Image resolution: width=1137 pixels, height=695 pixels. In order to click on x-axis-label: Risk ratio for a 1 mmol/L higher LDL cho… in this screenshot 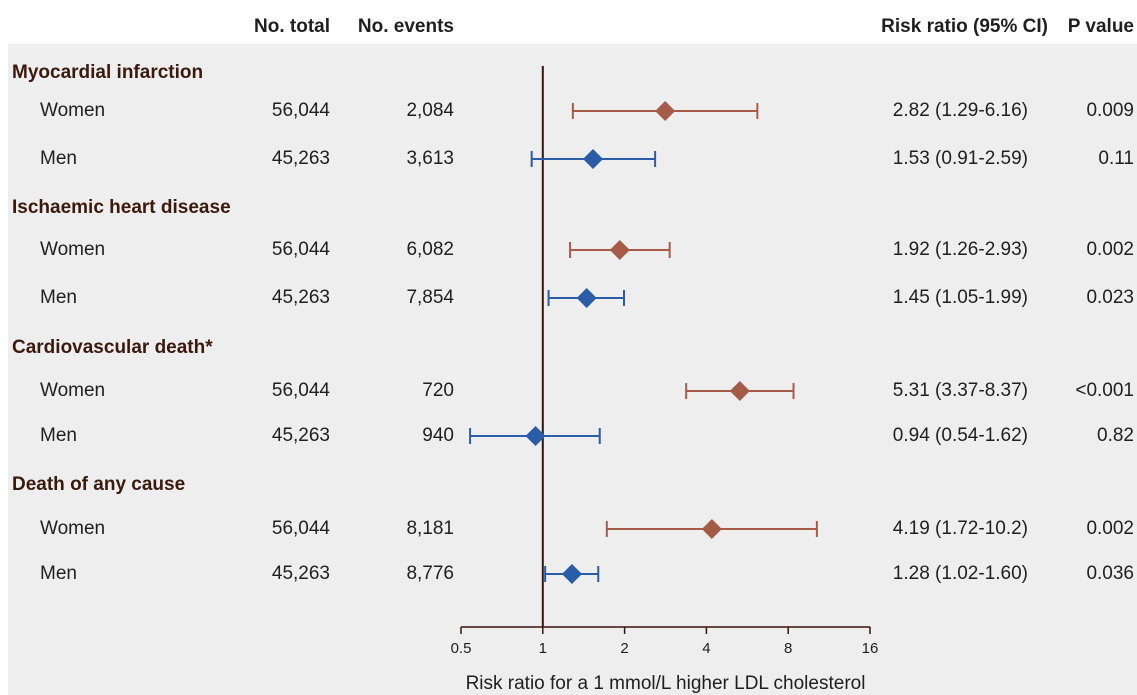, I will do `click(666, 683)`.